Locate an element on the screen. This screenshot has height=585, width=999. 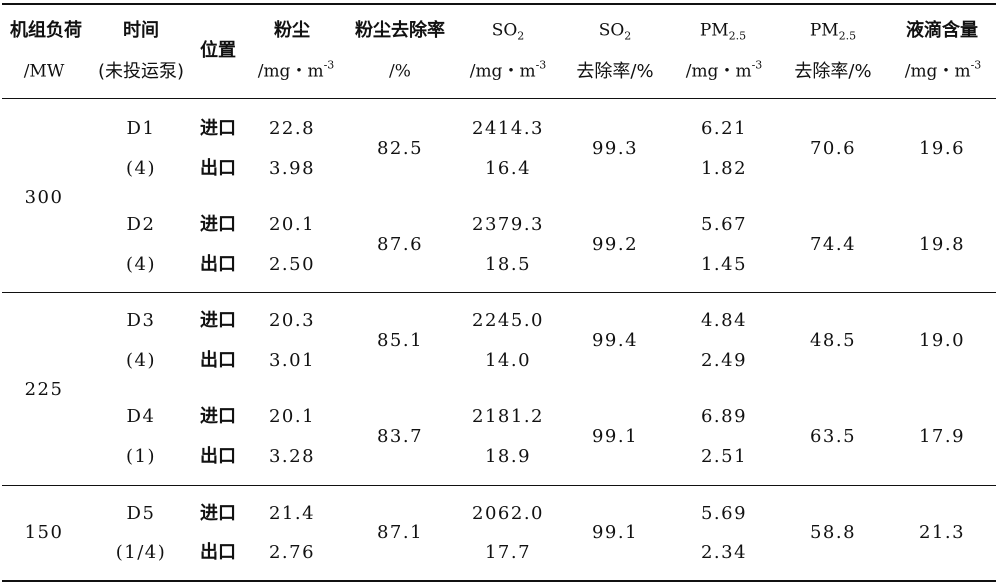
pm25-rate: 74.4 is located at coordinates (833, 244).